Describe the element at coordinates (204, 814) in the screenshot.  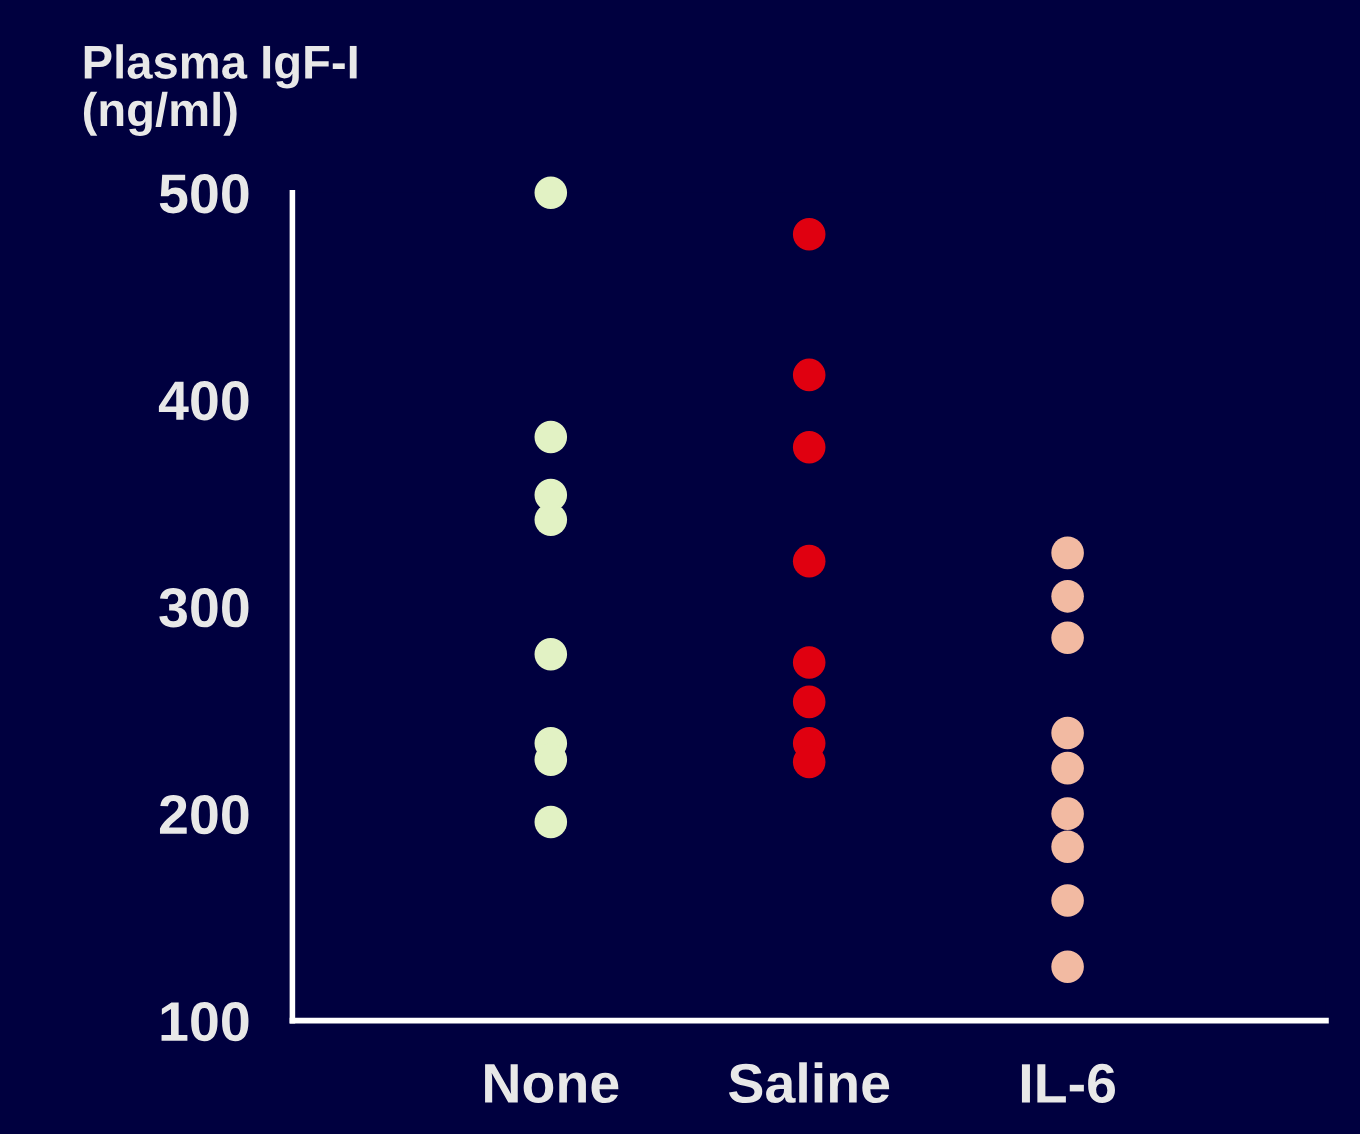
I see `y-tick-label: 200` at that location.